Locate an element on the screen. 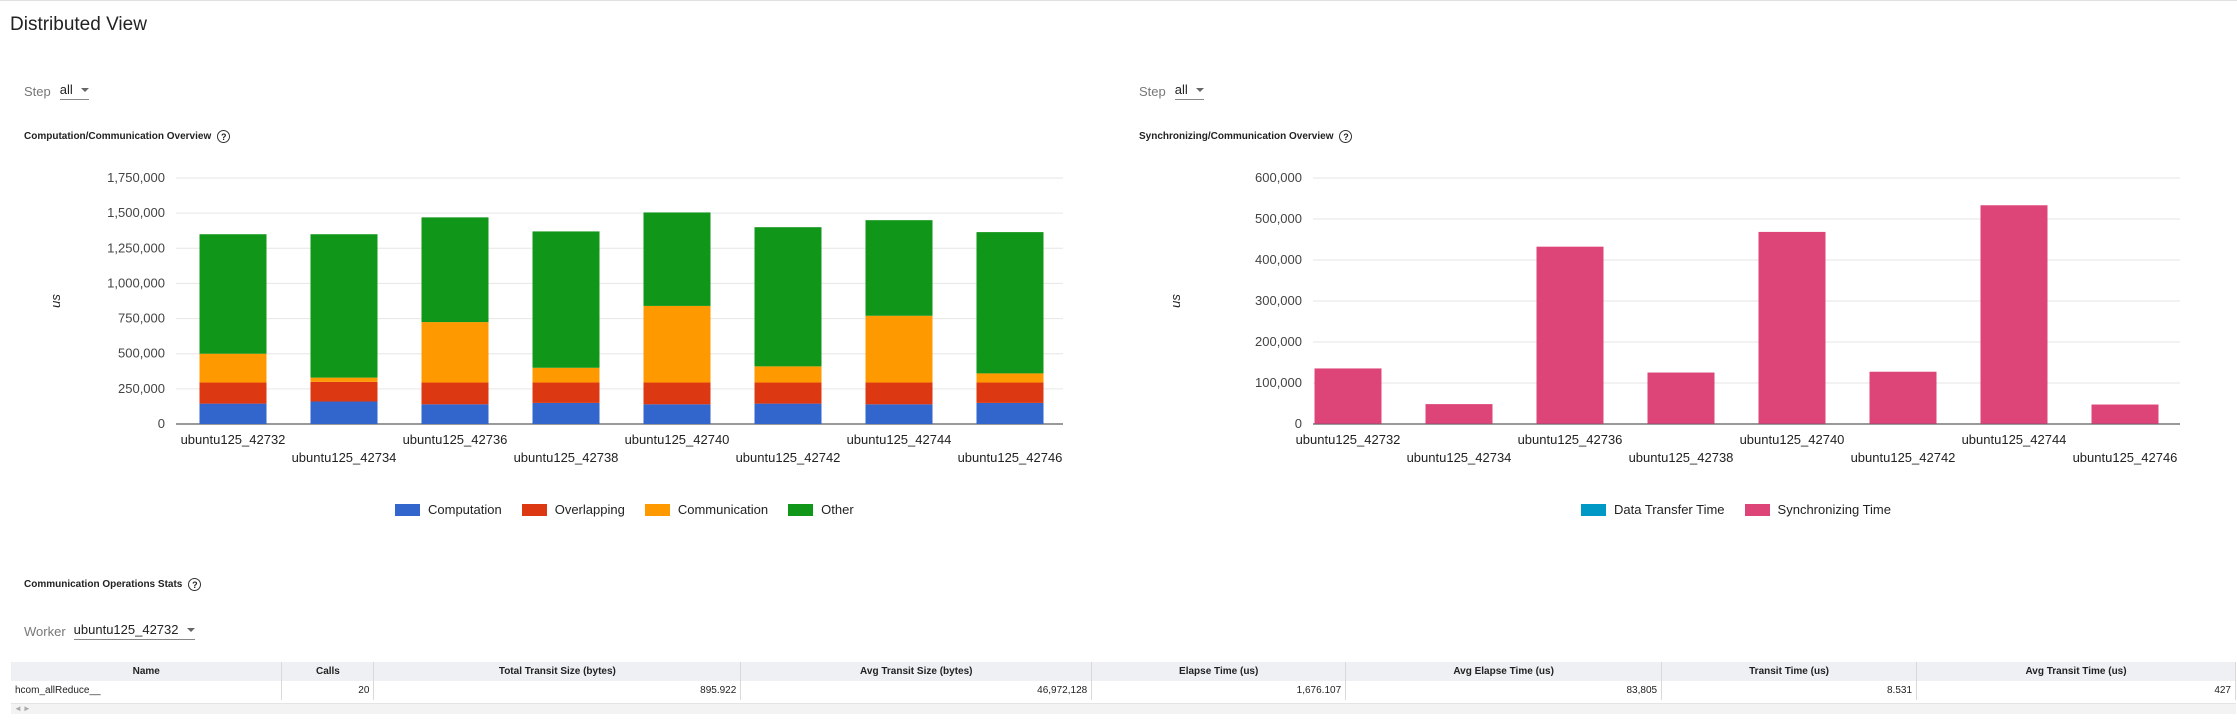 The width and height of the screenshot is (2237, 725). x-tick-label: ubuntu125_42738 is located at coordinates (1681, 457).